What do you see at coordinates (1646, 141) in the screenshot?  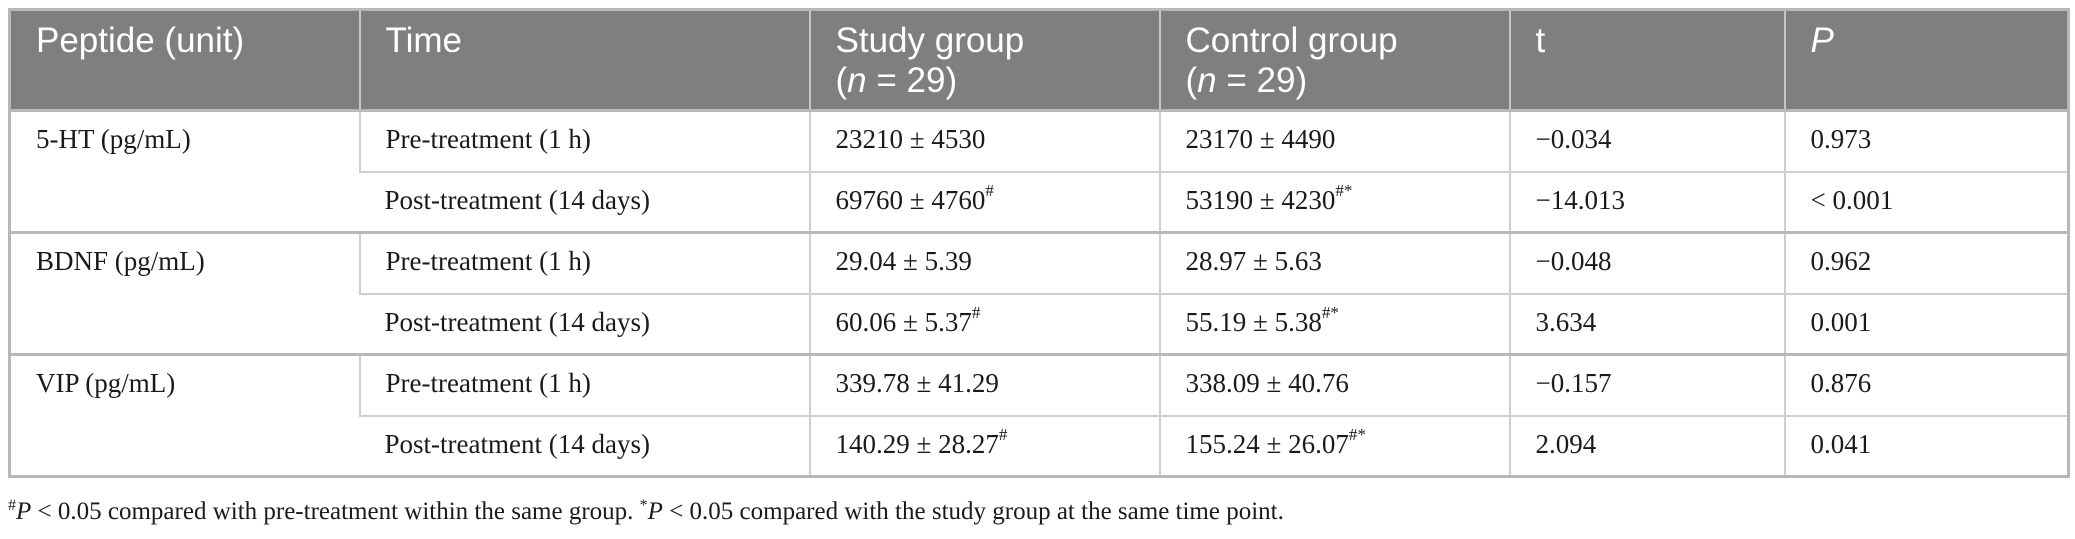 I see `t-value-cell: −0.034` at bounding box center [1646, 141].